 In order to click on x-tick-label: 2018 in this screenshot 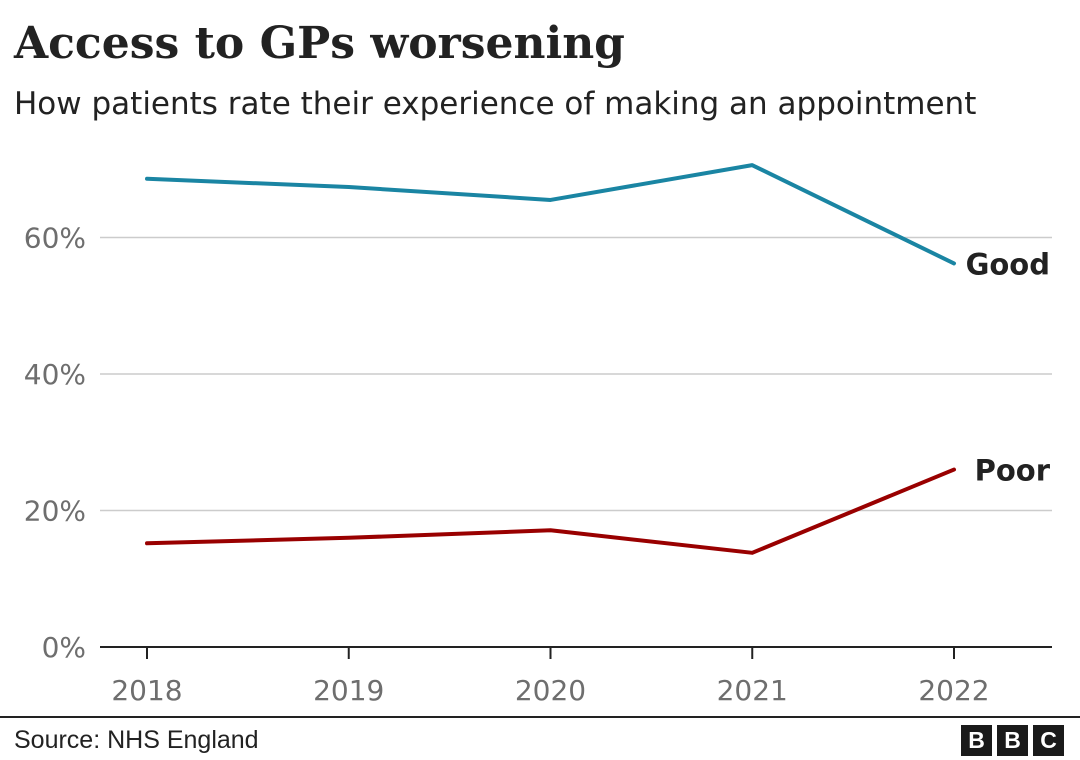, I will do `click(146, 690)`.